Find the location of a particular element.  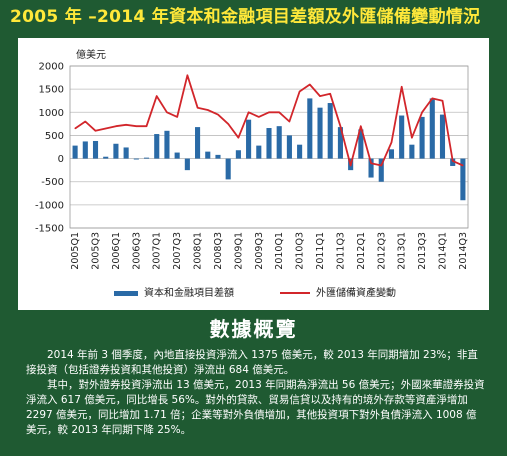

bar-2007Q4 is located at coordinates (187, 164).